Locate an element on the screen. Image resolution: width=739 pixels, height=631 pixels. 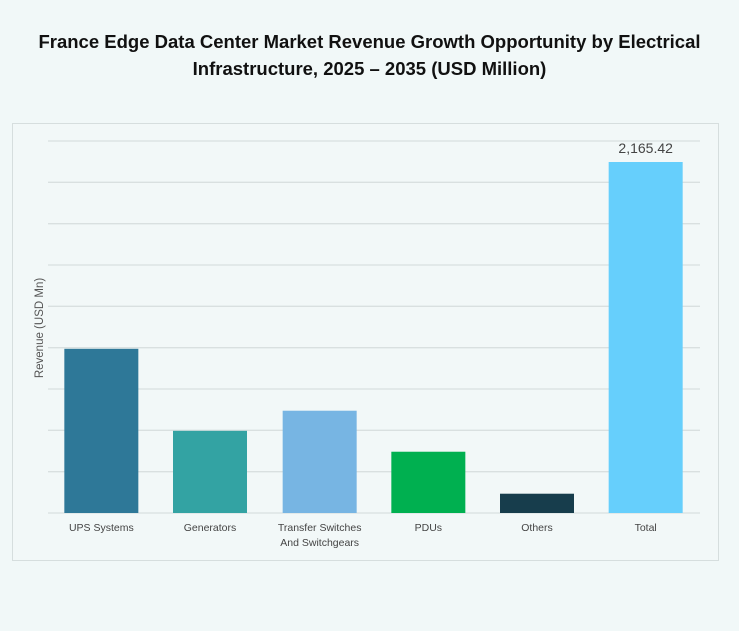
bar-pdus is located at coordinates (428, 482).